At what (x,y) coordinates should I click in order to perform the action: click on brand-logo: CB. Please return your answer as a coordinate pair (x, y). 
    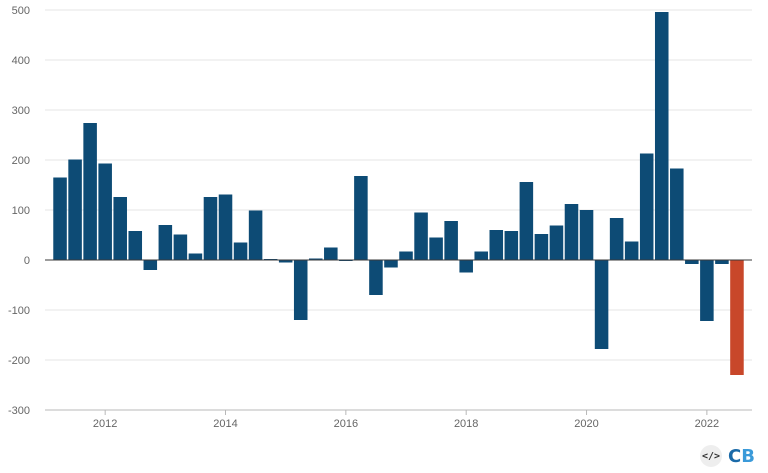
    Looking at the image, I should click on (741, 456).